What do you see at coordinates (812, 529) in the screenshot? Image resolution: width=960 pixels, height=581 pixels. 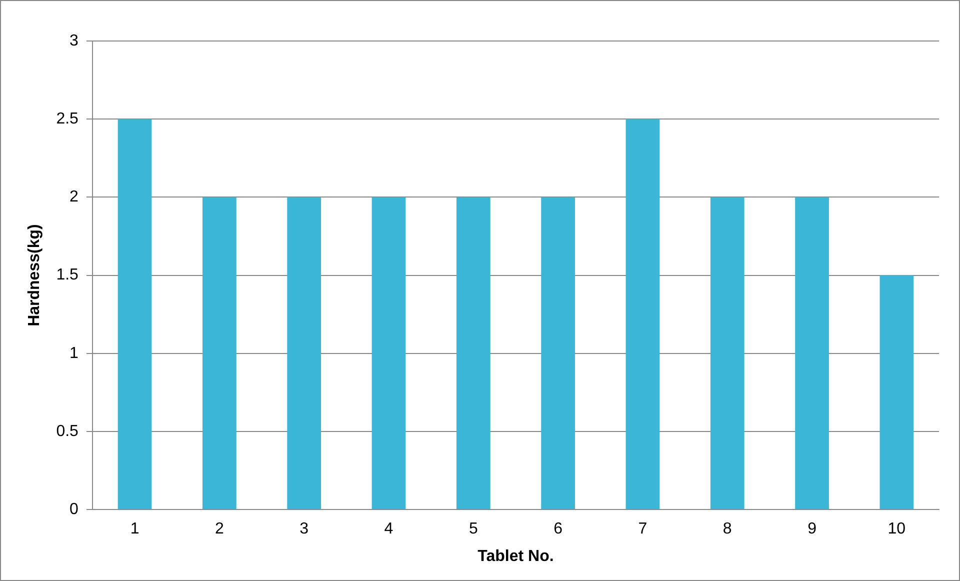 I see `x-tick-label: 9` at bounding box center [812, 529].